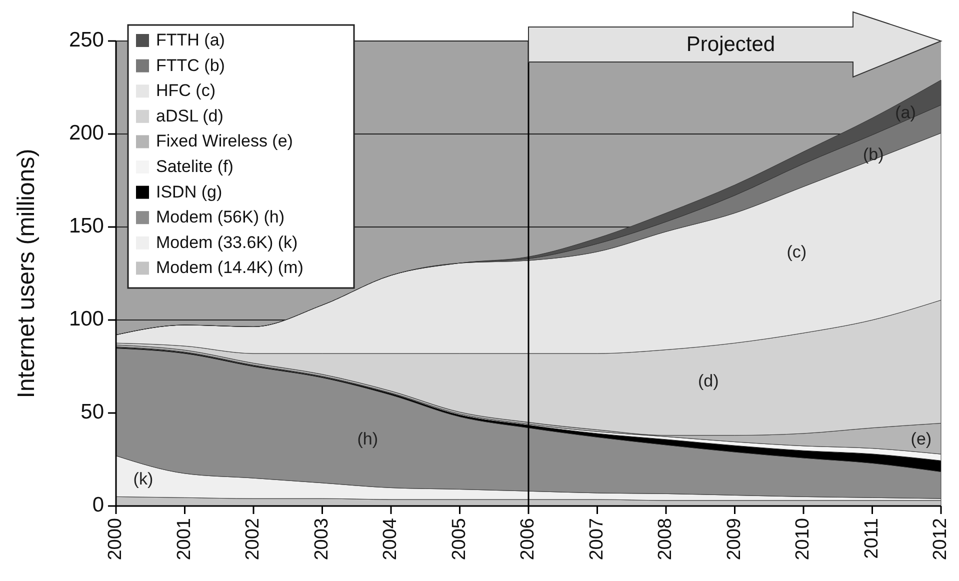  What do you see at coordinates (941, 539) in the screenshot?
I see `x-tick-label: 2012` at bounding box center [941, 539].